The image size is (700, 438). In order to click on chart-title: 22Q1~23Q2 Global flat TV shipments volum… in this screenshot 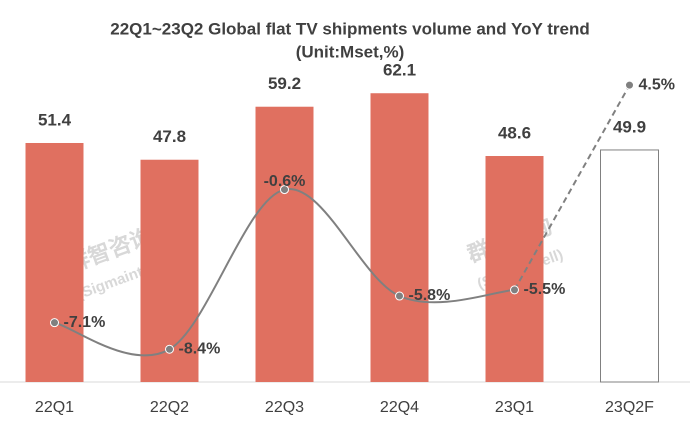, I will do `click(349, 28)`.